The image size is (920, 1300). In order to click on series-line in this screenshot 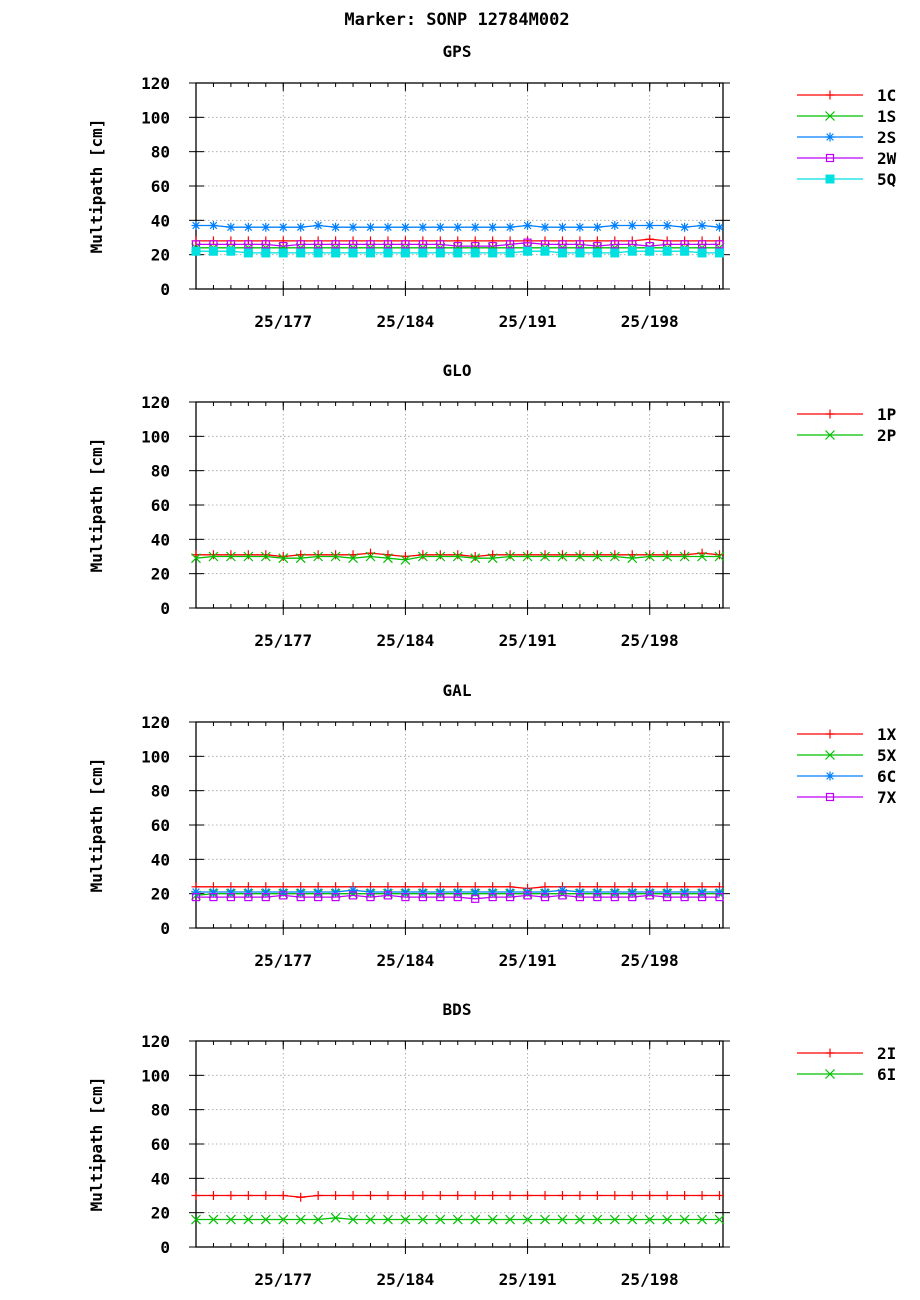, I will do `click(458, 897)`.